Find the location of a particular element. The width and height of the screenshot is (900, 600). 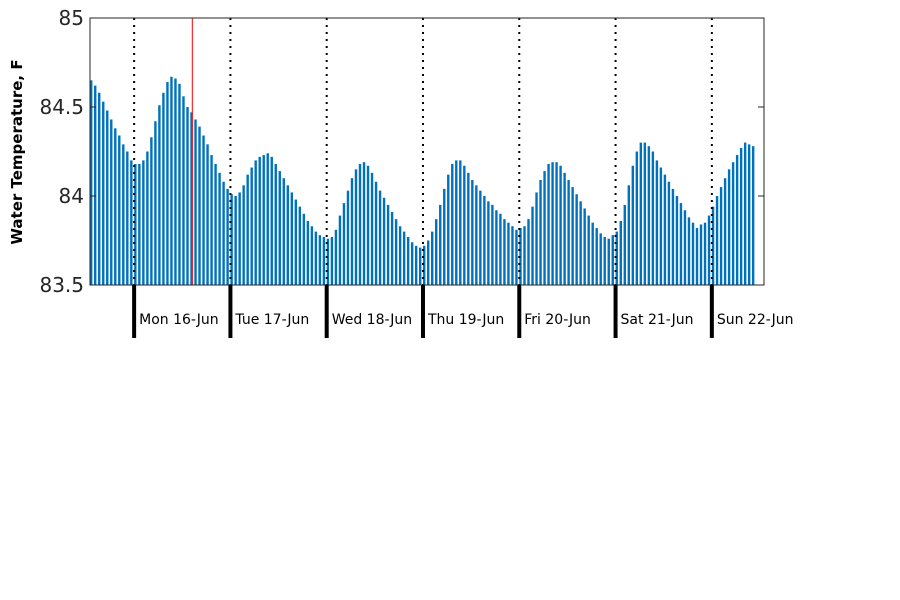

day-label: Sat 21-Jun is located at coordinates (657, 320).